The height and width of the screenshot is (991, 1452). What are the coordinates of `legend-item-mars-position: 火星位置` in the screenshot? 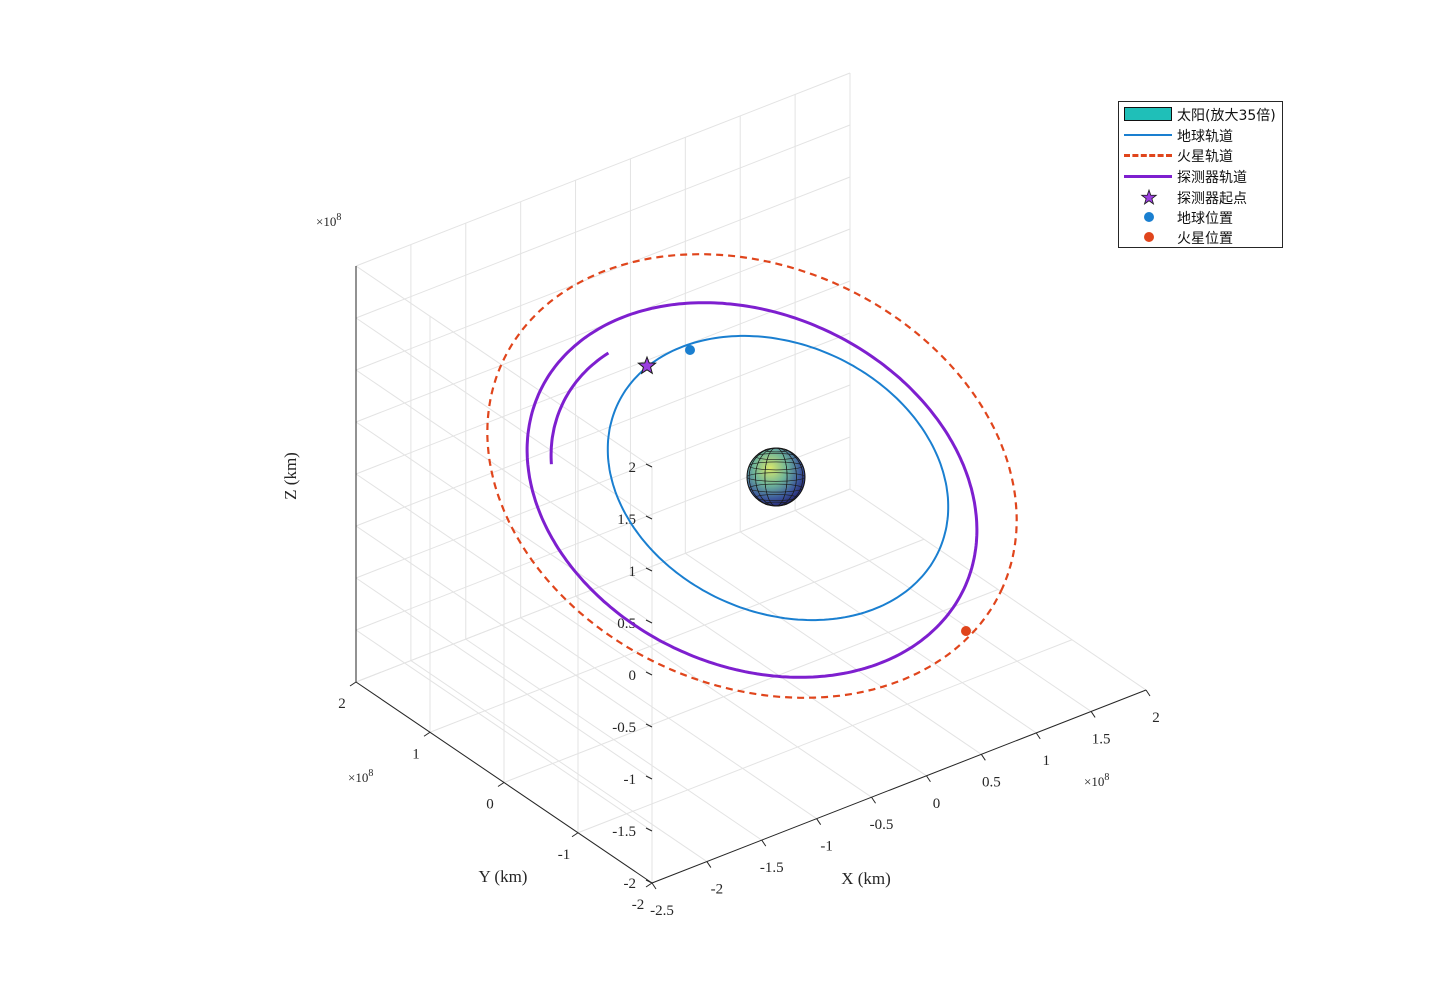 It's located at (1200, 237).